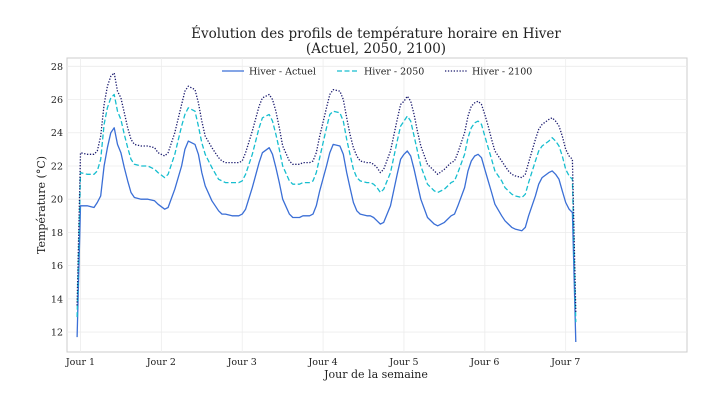  I want to click on legend-label-3: Hiver - 2100, so click(502, 72).